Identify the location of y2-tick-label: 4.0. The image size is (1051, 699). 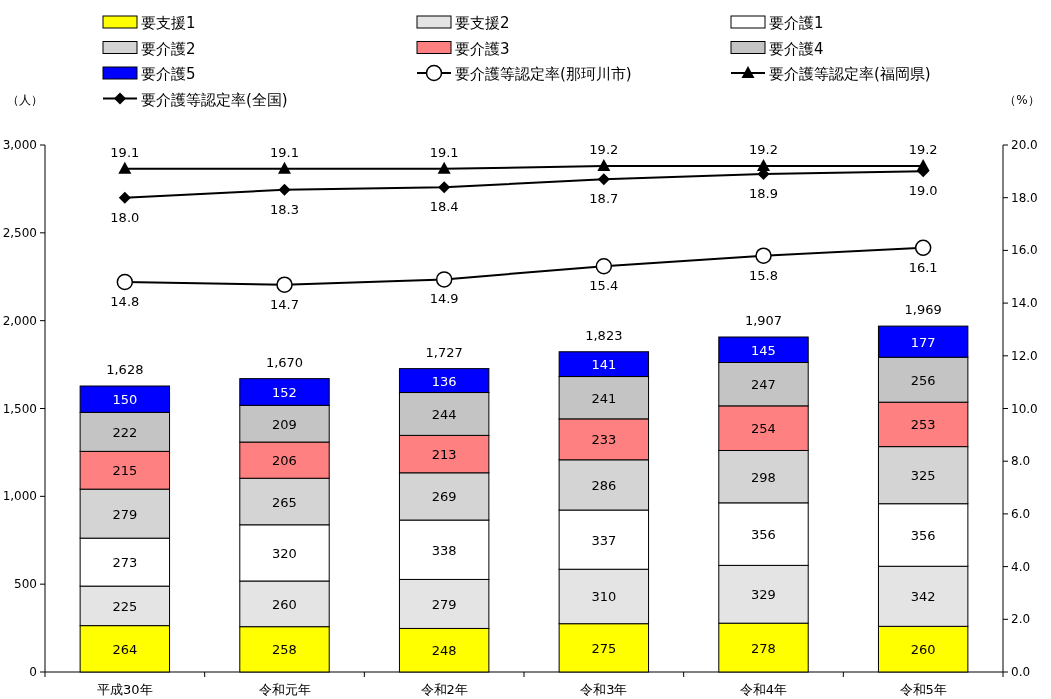
(1021, 566).